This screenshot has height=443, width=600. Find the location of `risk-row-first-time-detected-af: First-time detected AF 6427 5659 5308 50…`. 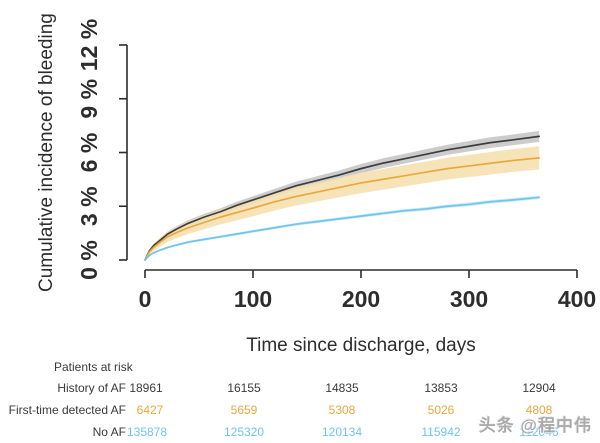

risk-row-first-time-detected-af: First-time detected AF 6427 5659 5308 50… is located at coordinates (300, 410).